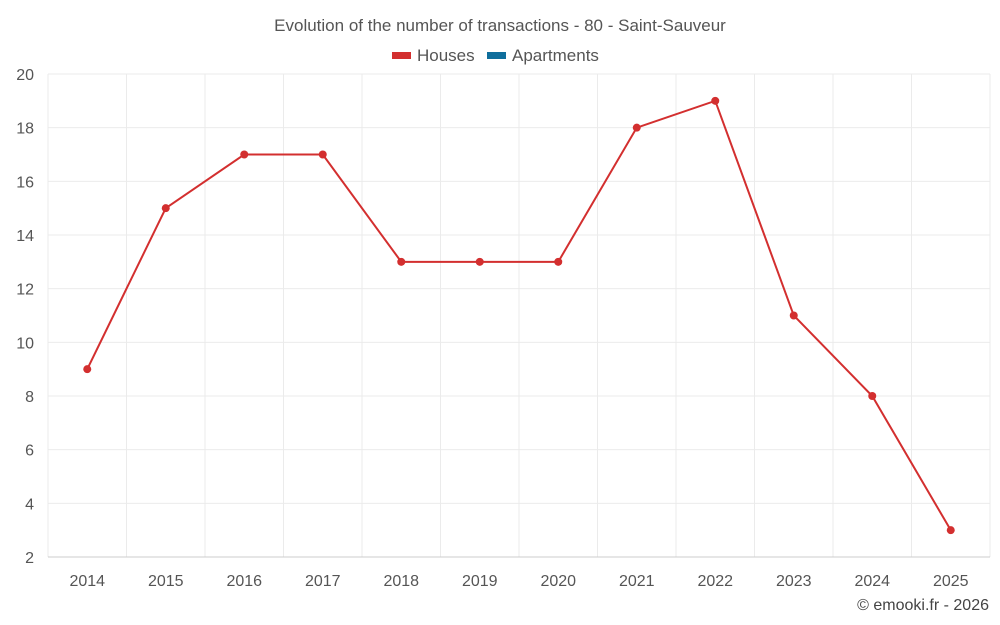 The height and width of the screenshot is (625, 1000). What do you see at coordinates (29, 558) in the screenshot?
I see `y-tick-label: 2` at bounding box center [29, 558].